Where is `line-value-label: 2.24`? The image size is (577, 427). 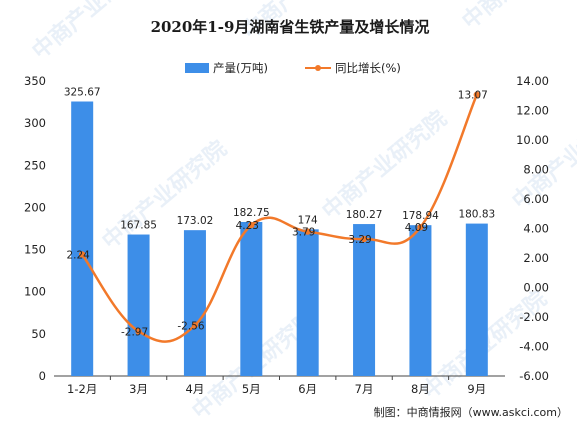
line-value-label: 2.24 is located at coordinates (78, 255).